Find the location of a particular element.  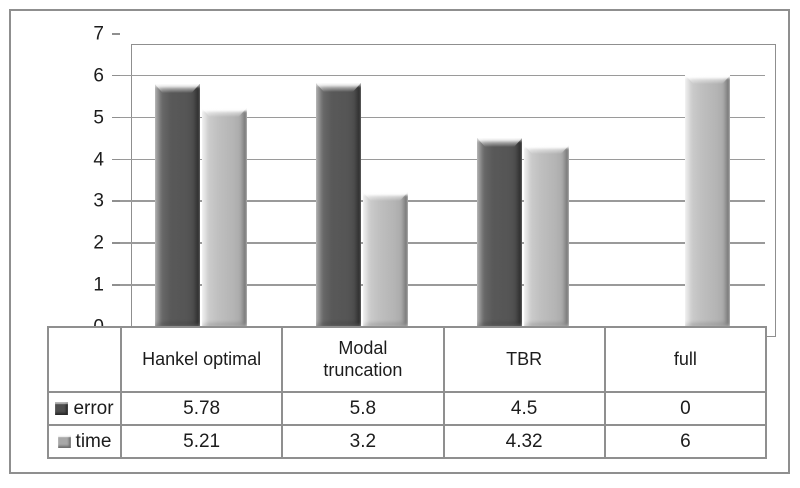

y-axis-label-7: 7 is located at coordinates (98, 34).